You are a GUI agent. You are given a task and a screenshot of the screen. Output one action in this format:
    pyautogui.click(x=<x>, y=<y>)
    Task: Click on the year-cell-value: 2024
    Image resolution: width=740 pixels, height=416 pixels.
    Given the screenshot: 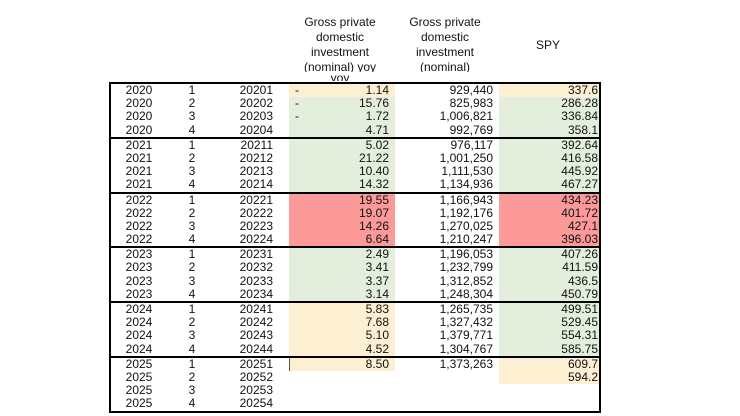 What is the action you would take?
    pyautogui.click(x=139, y=309)
    